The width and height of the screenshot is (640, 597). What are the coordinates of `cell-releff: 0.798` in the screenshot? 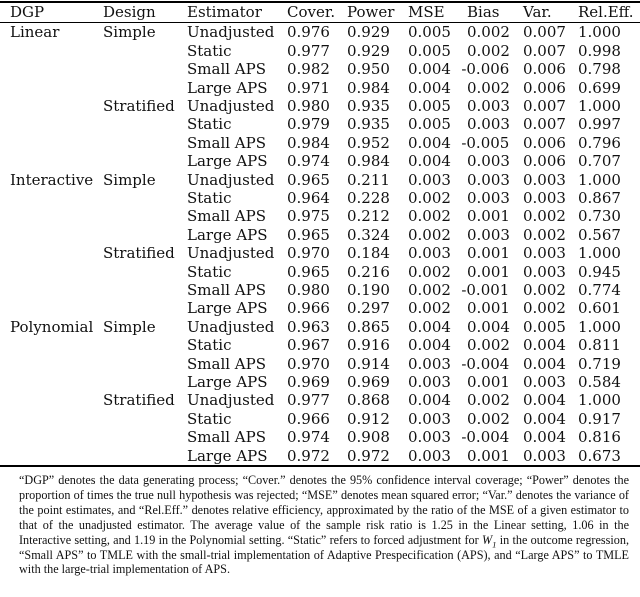 It's located at (599, 69).